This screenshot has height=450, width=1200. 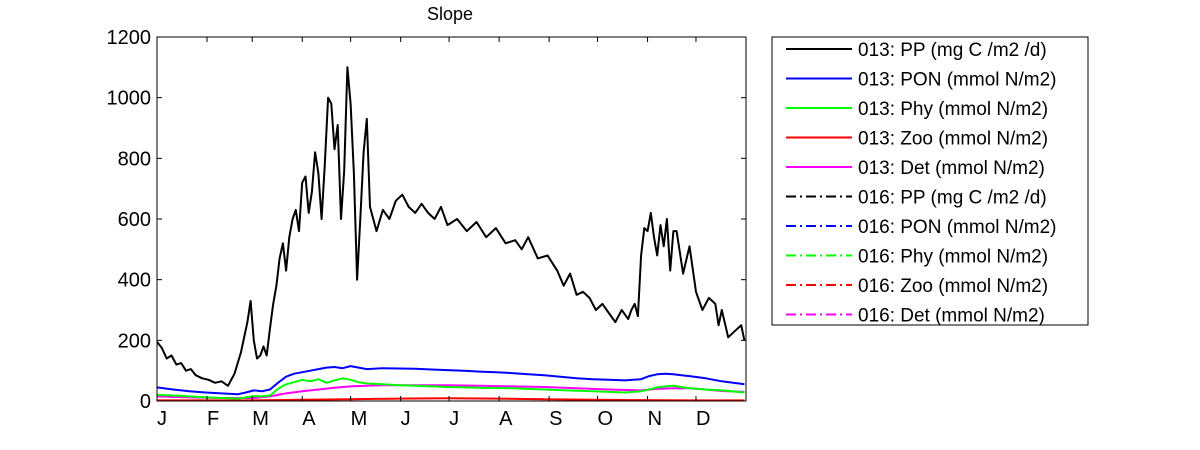 I want to click on legend-label: 013: Det (mmol N/m2), so click(x=951, y=168).